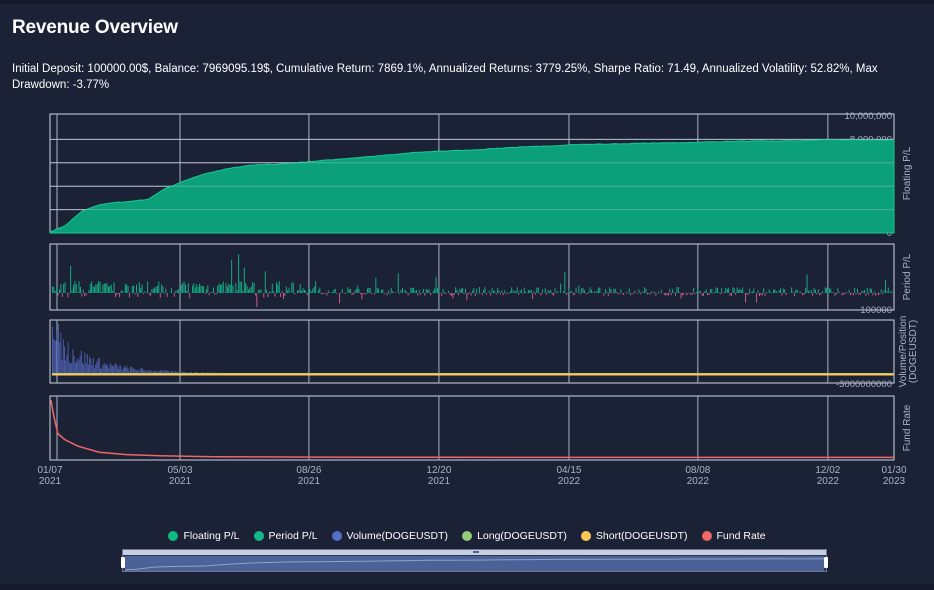 The height and width of the screenshot is (590, 934). What do you see at coordinates (123, 562) in the screenshot?
I see `slider-left-handle` at bounding box center [123, 562].